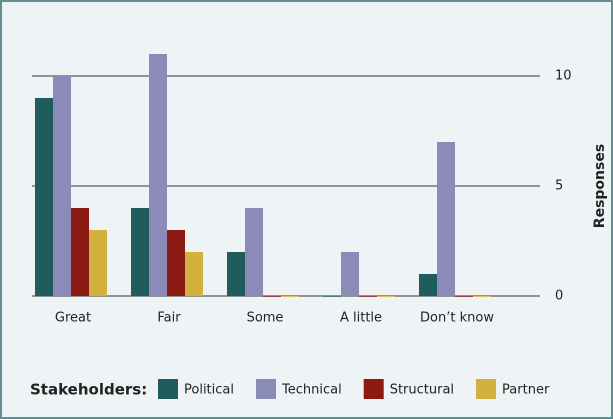 Image resolution: width=613 pixels, height=419 pixels. What do you see at coordinates (73, 318) in the screenshot?
I see `x-tick-label: Great` at bounding box center [73, 318].